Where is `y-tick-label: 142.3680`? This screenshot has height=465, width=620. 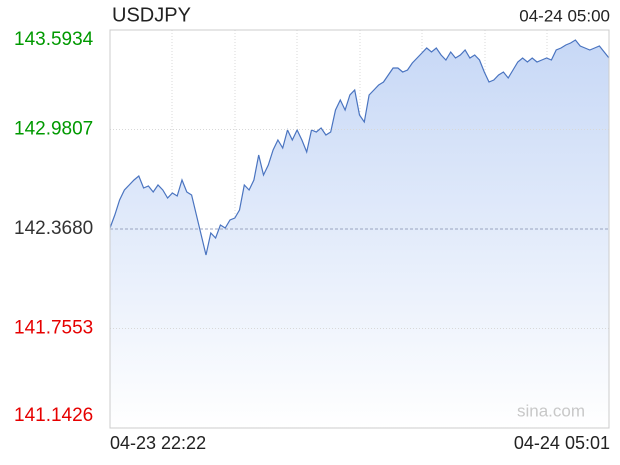
y-tick-label: 142.3680 is located at coordinates (53, 228).